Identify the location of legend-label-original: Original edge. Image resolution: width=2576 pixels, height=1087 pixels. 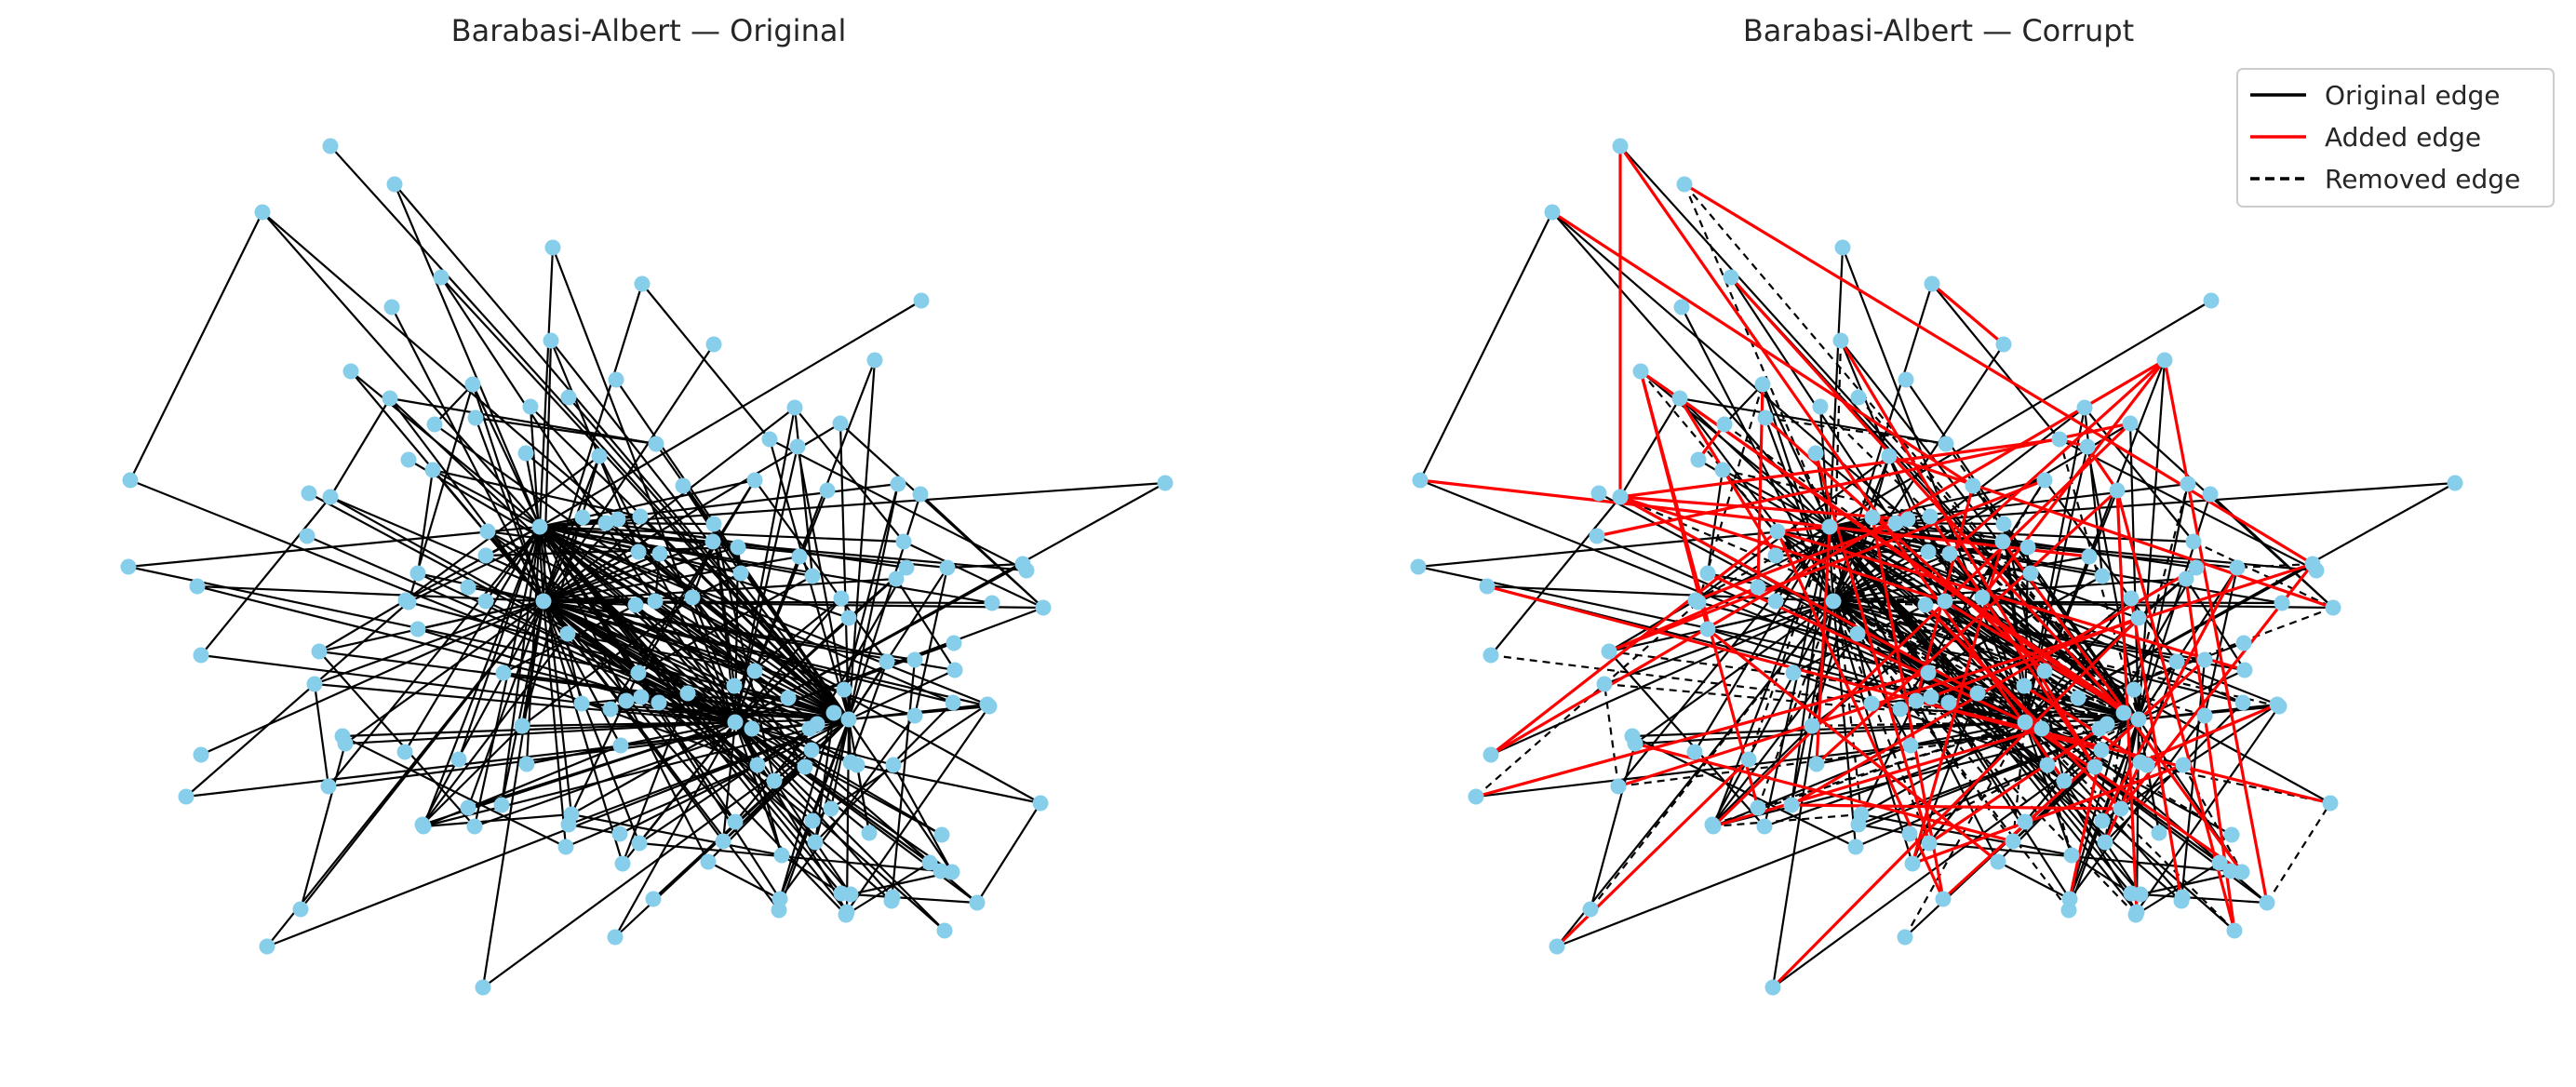
(2412, 95).